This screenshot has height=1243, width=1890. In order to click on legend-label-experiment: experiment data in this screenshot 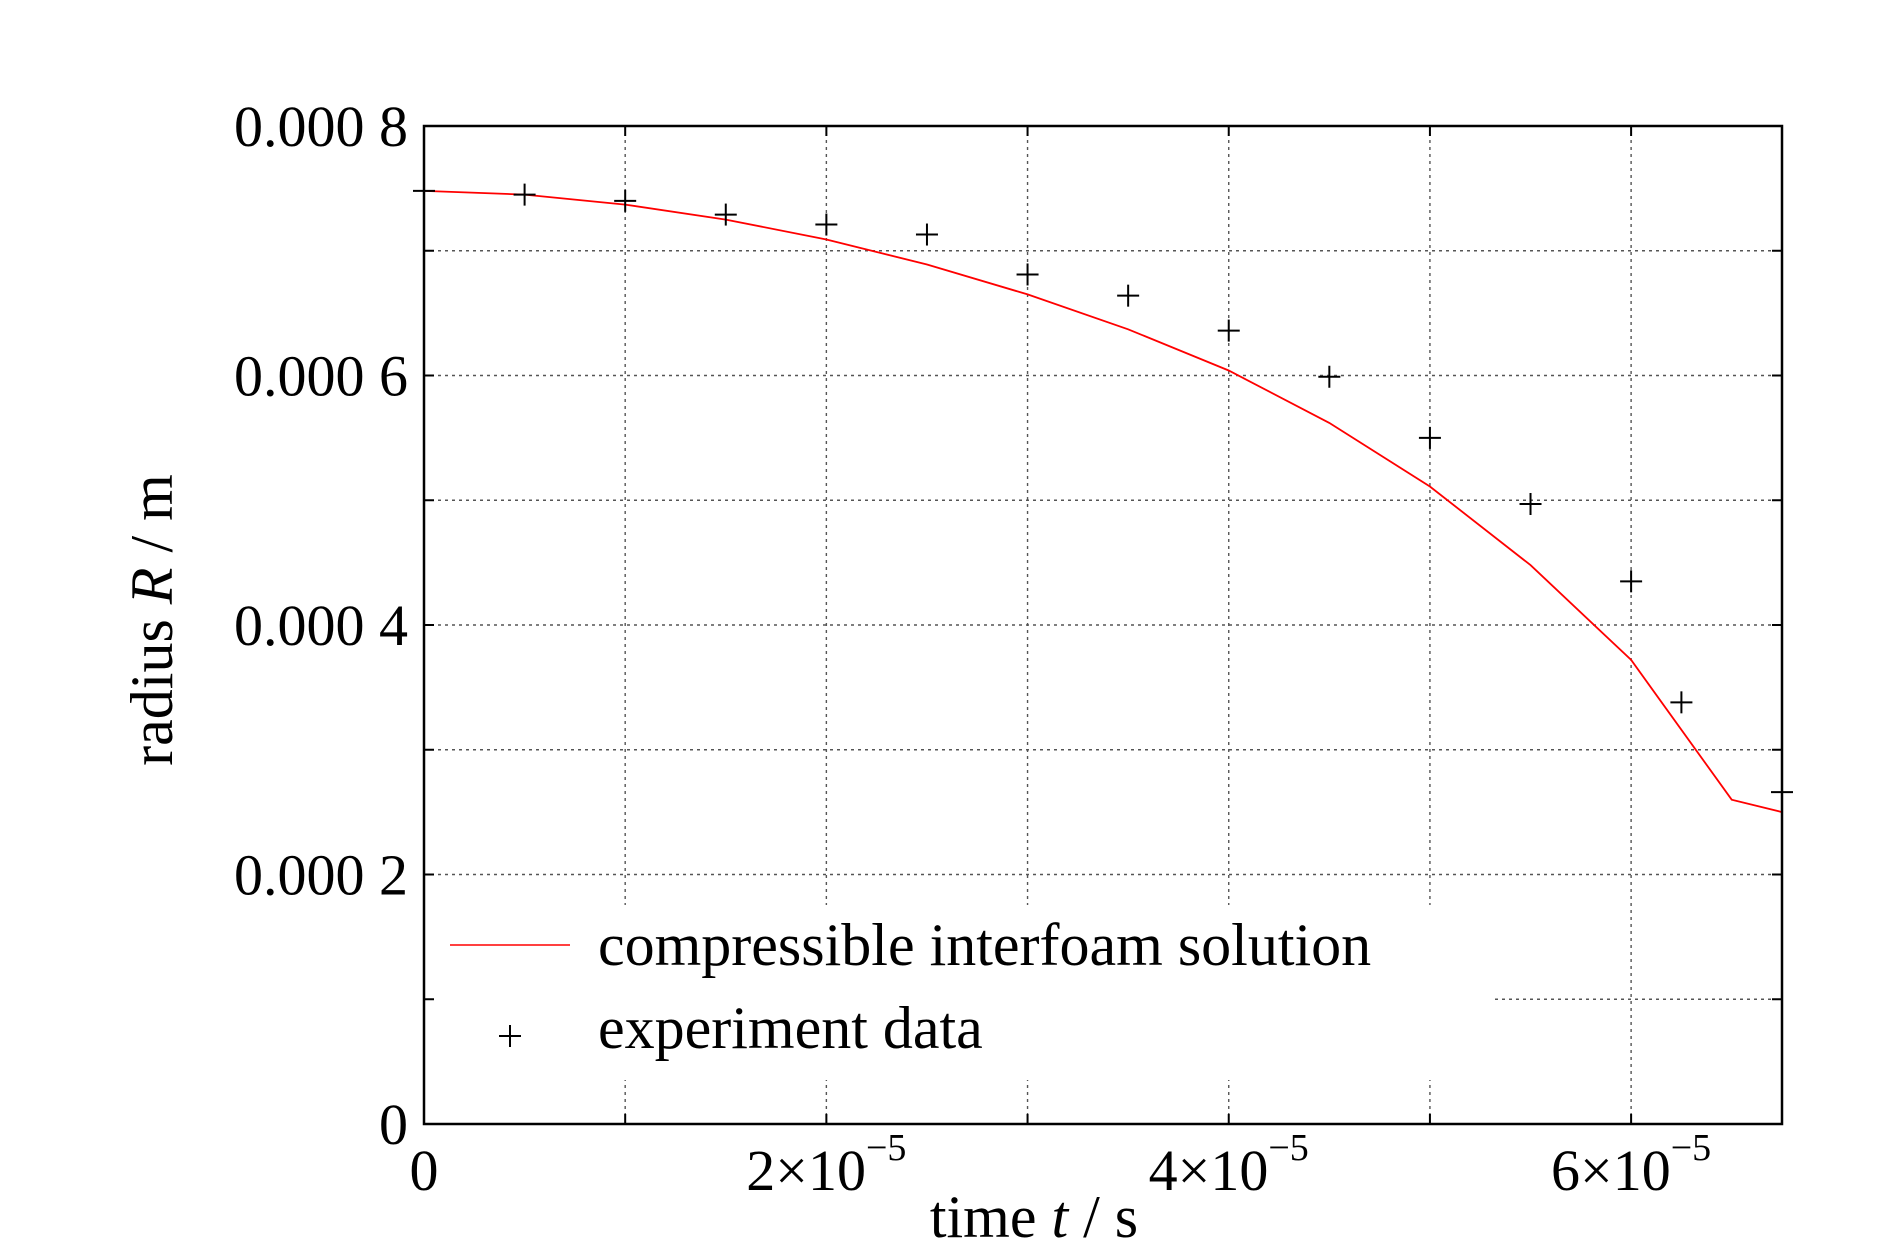, I will do `click(790, 1028)`.